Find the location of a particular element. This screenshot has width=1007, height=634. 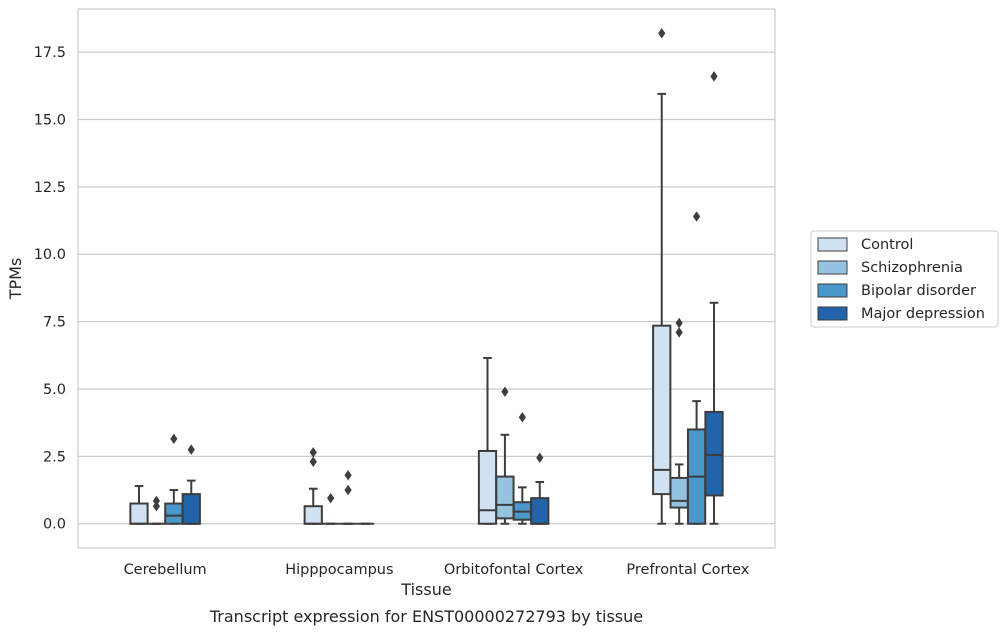

legend-label: Schizophrenia is located at coordinates (912, 268).